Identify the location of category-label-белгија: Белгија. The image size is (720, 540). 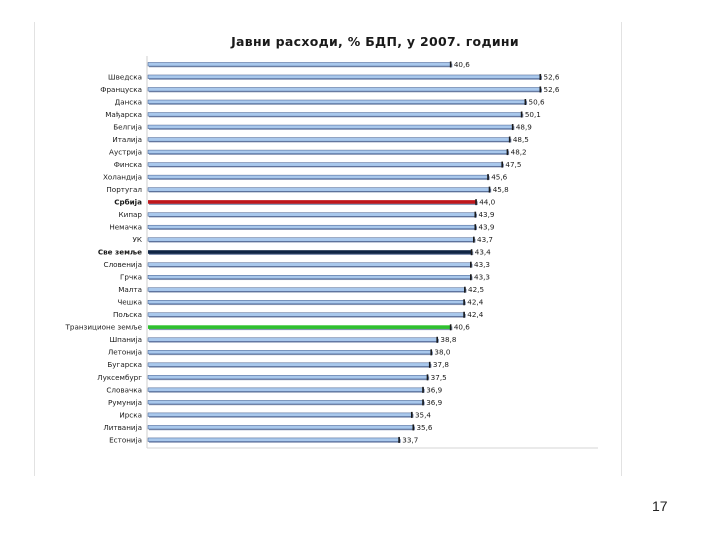
(127, 126).